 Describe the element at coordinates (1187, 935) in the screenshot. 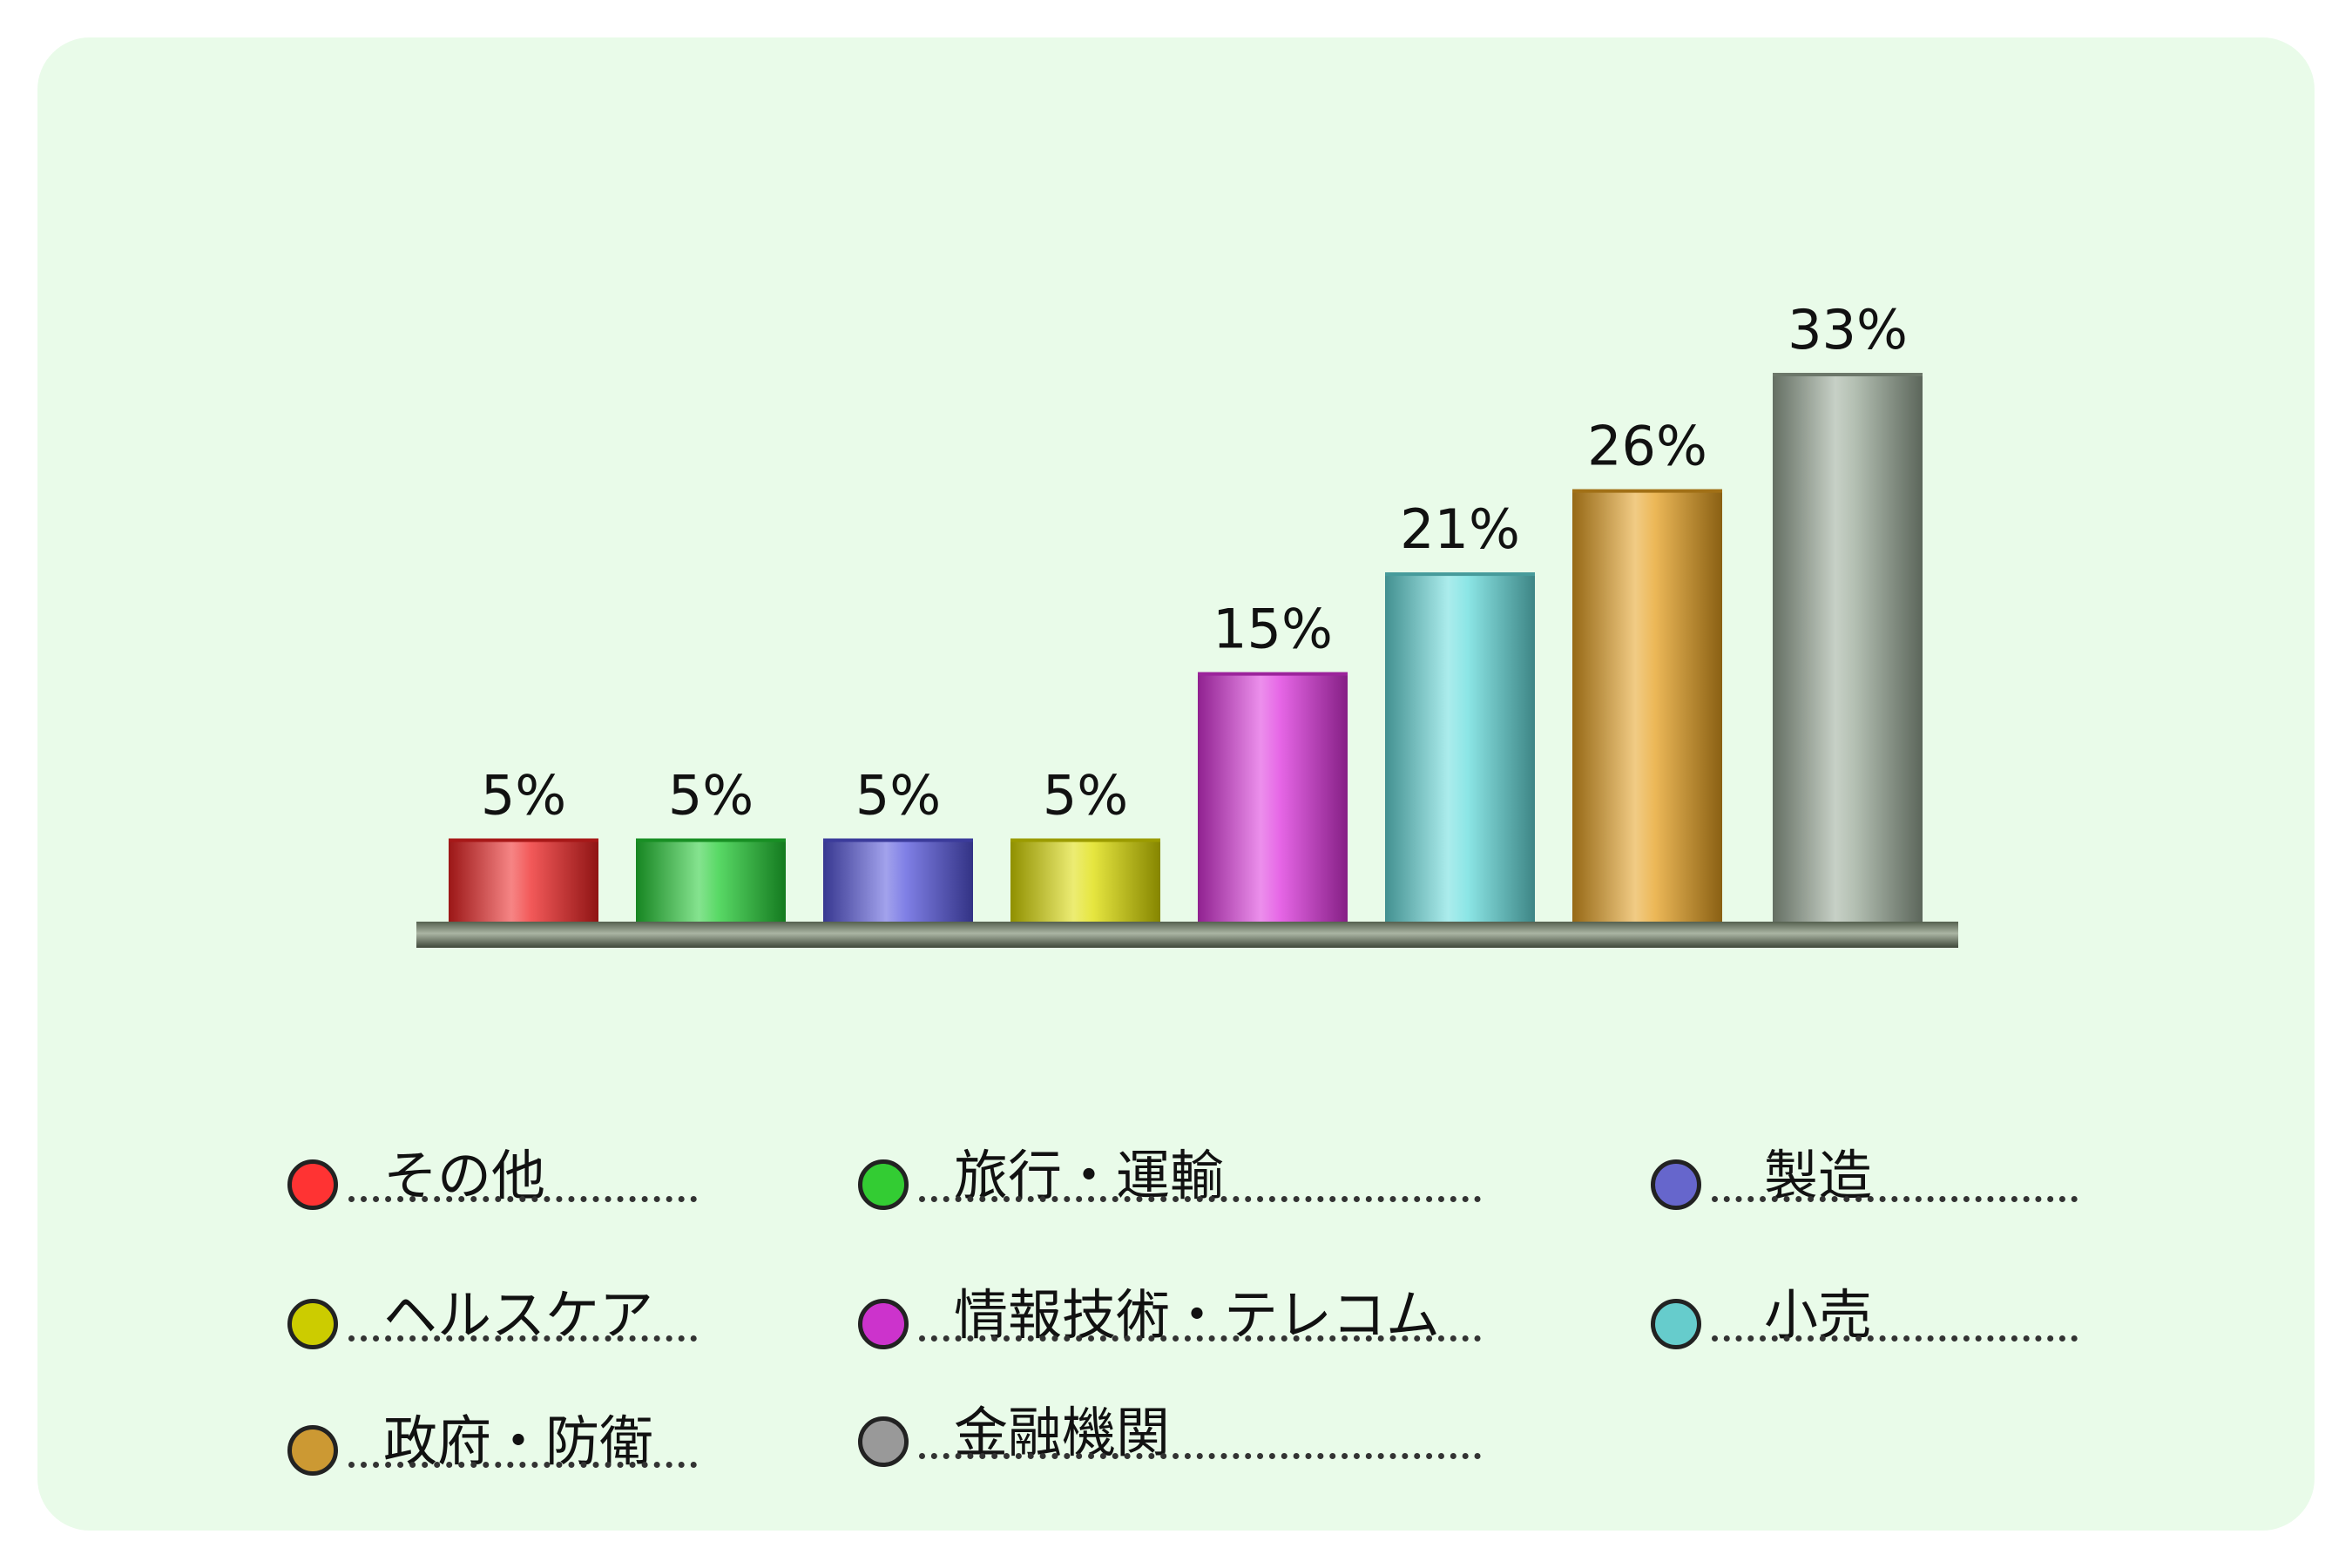

I see `x-axis-base` at that location.